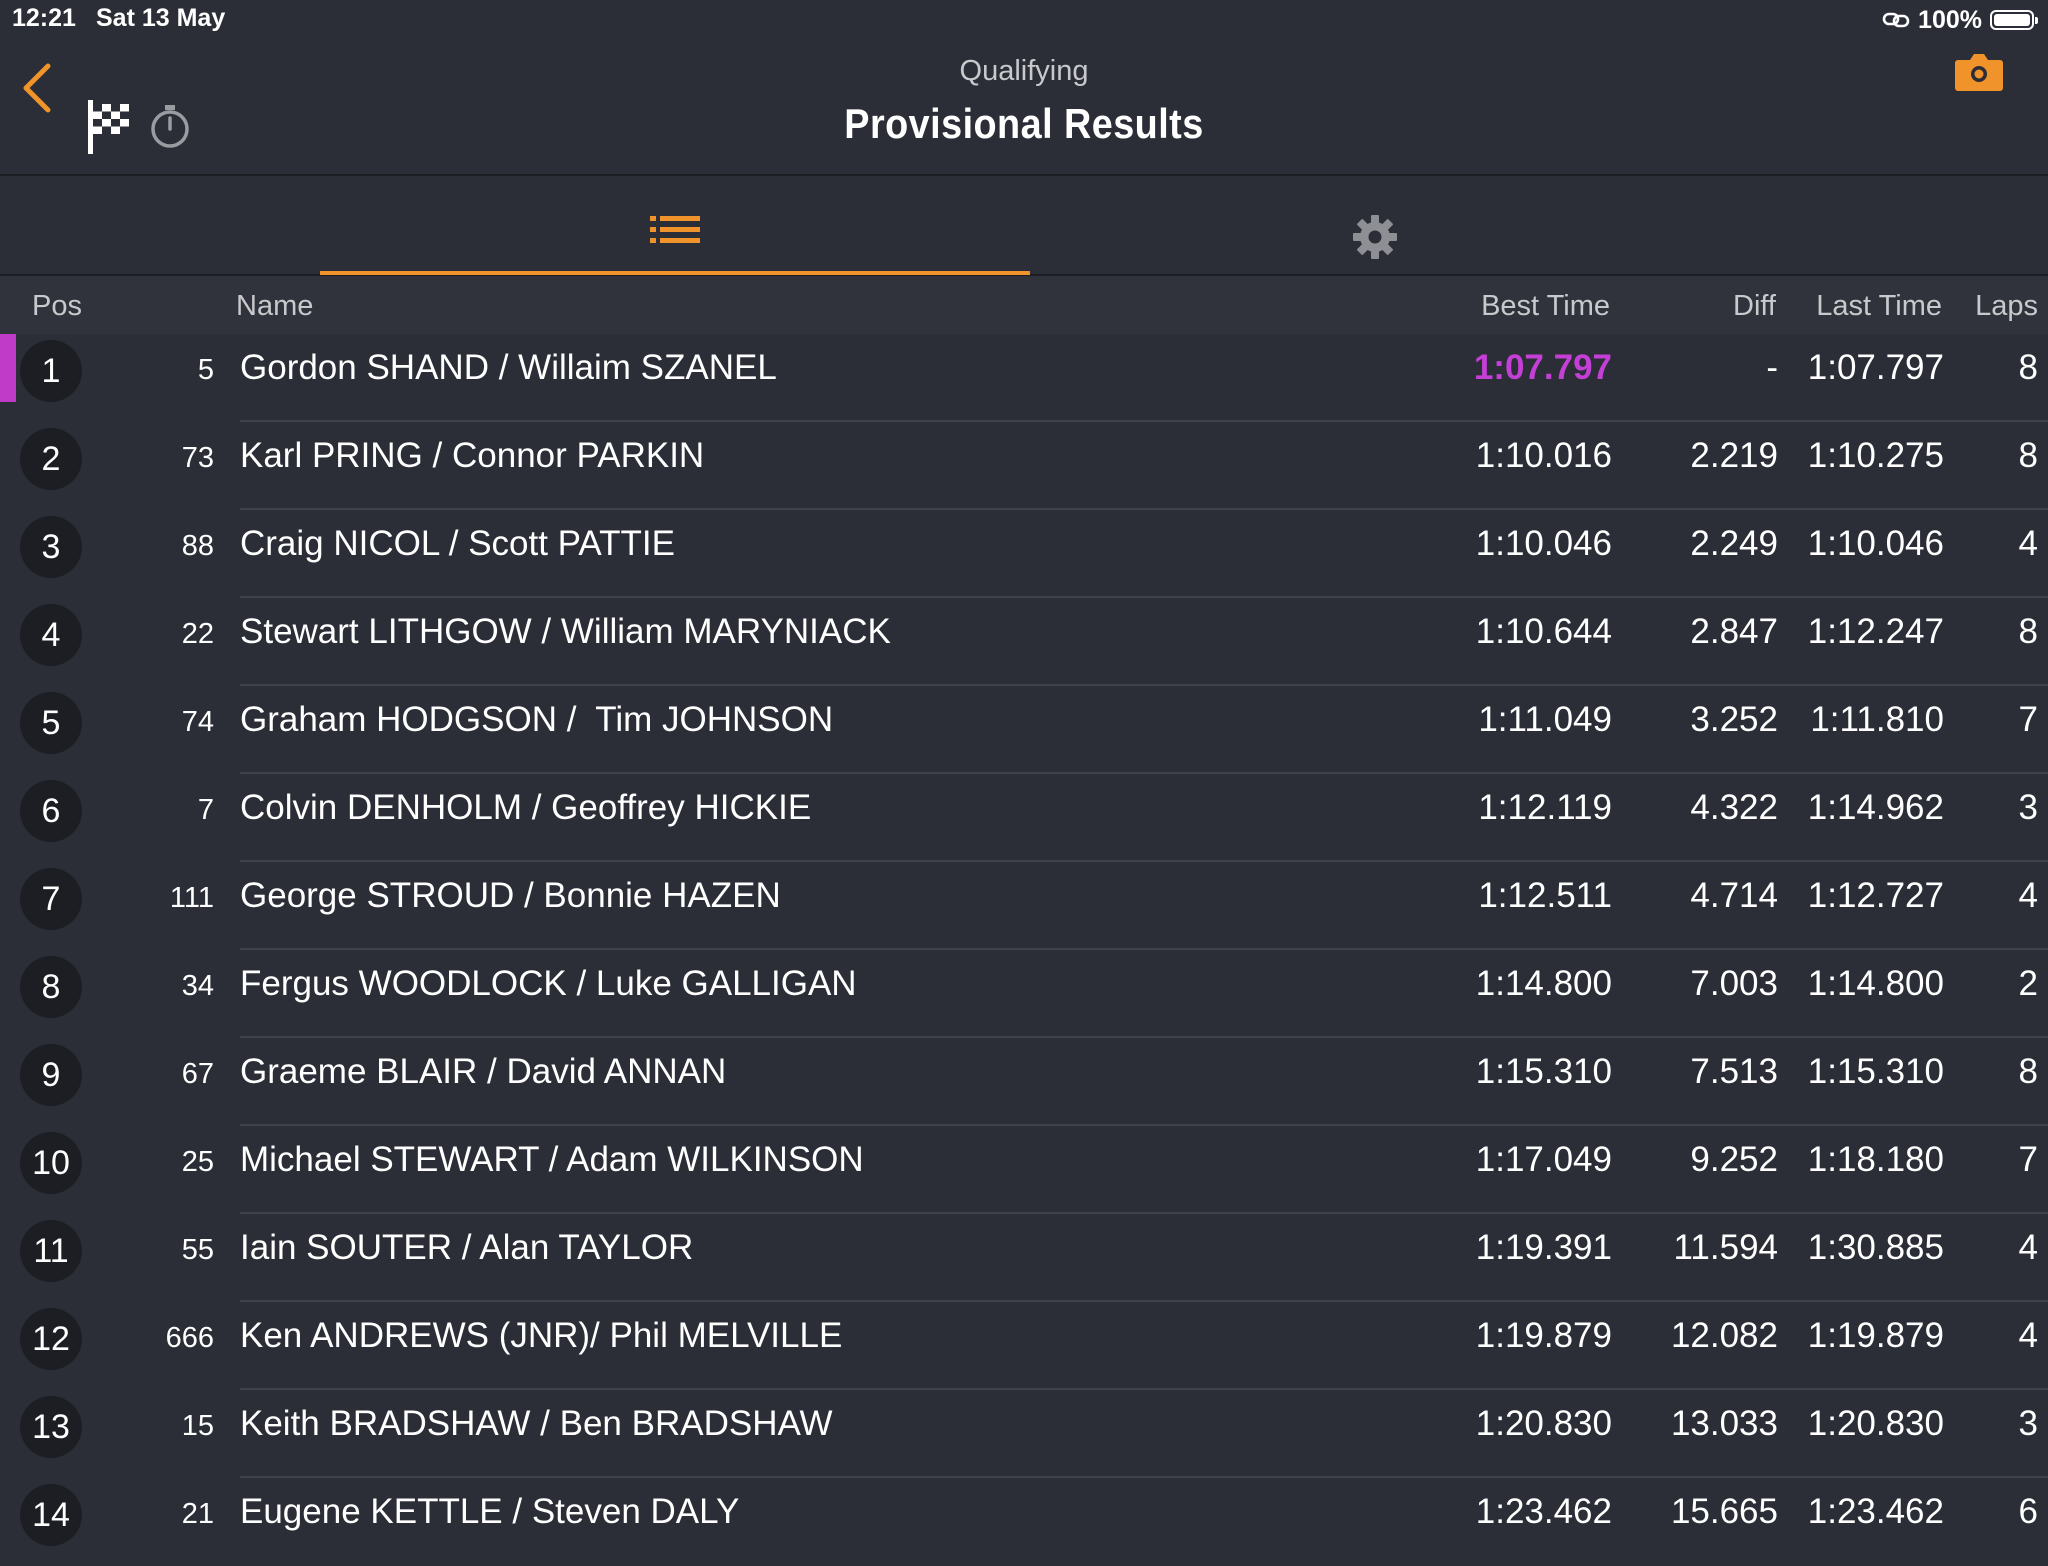 Image resolution: width=2048 pixels, height=1566 pixels. Describe the element at coordinates (483, 1071) in the screenshot. I see `driver-names: Graeme BLAIR / David ANNAN` at that location.